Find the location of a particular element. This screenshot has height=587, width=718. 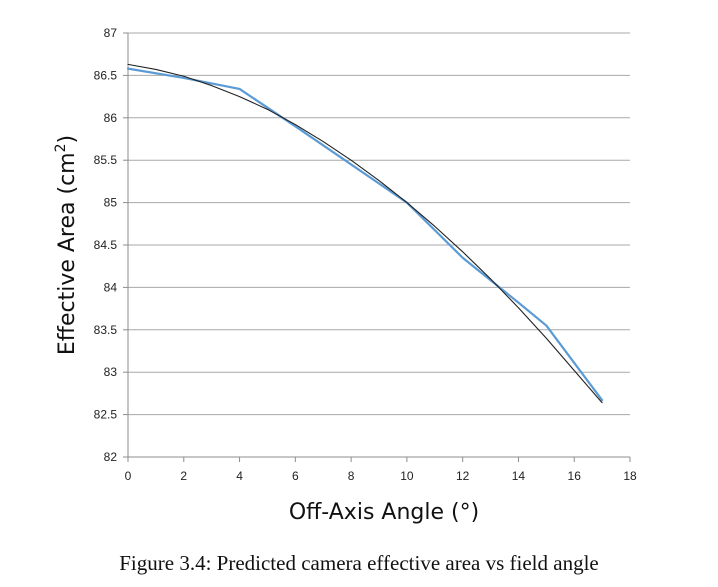

y-tick-label-8: 86 is located at coordinates (111, 118).